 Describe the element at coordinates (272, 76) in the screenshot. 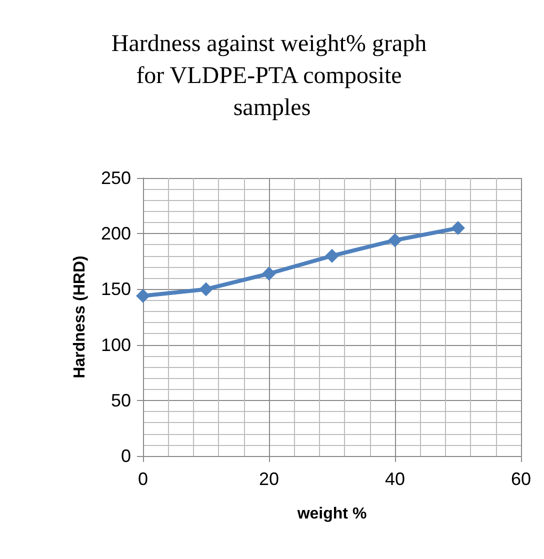

I see `chart-title: Hardness against weight% graph for VLDPE-PTA composite samples` at that location.